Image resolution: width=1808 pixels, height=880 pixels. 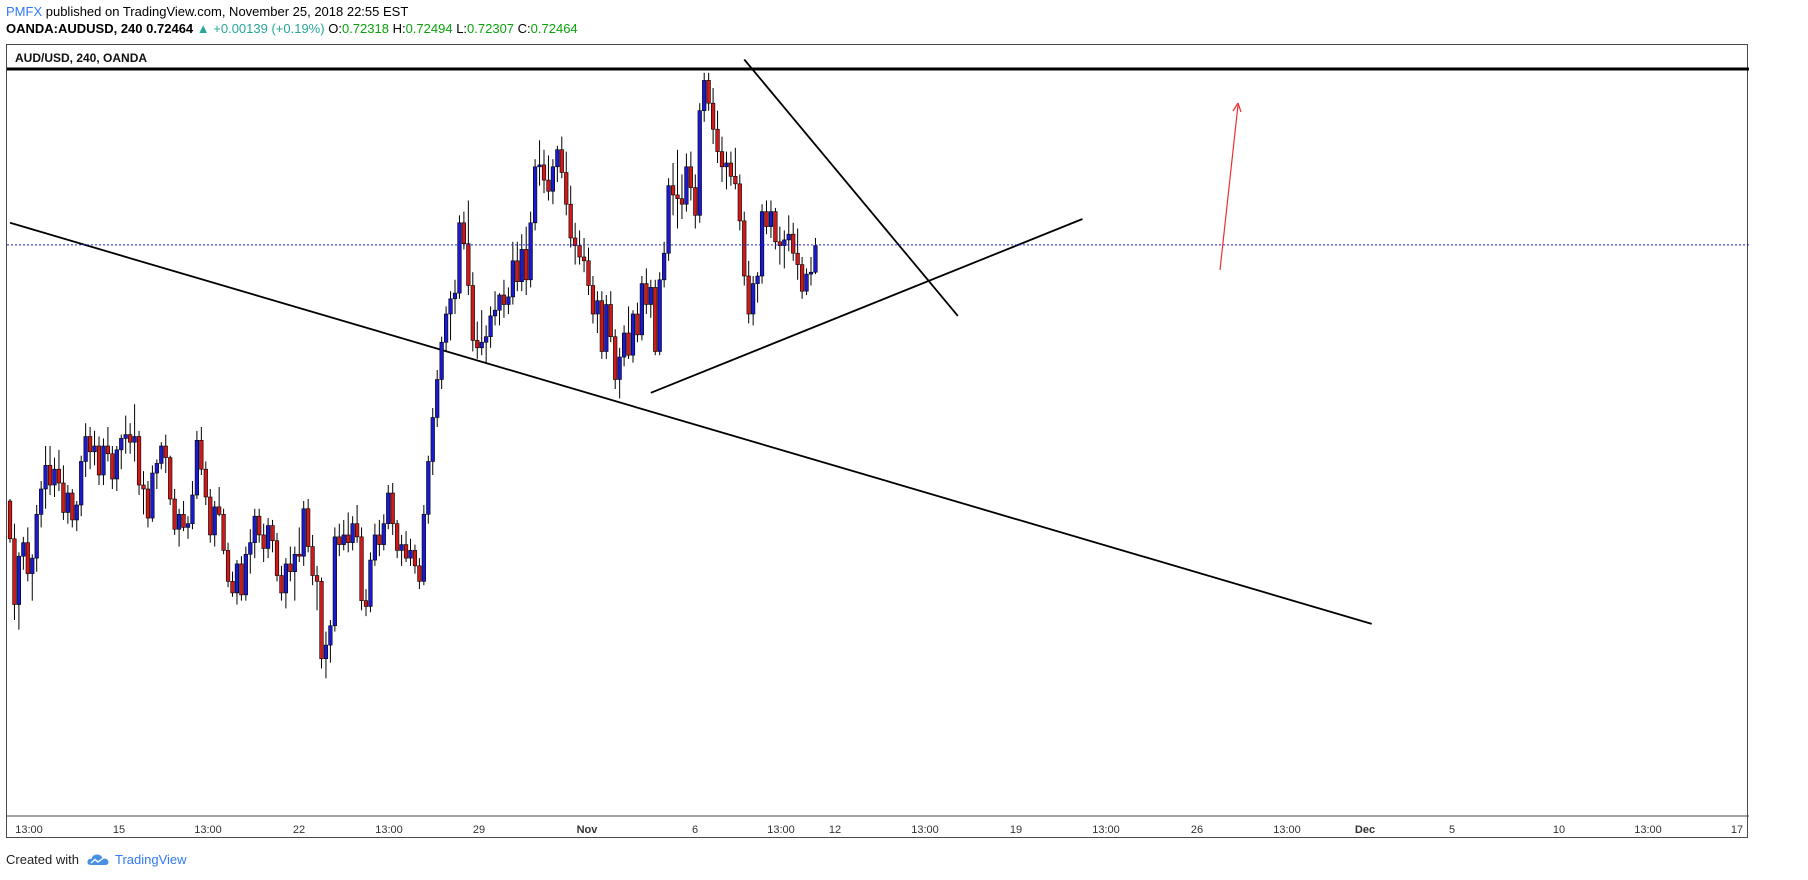 What do you see at coordinates (851, 187) in the screenshot?
I see `trendline-triangle-upper` at bounding box center [851, 187].